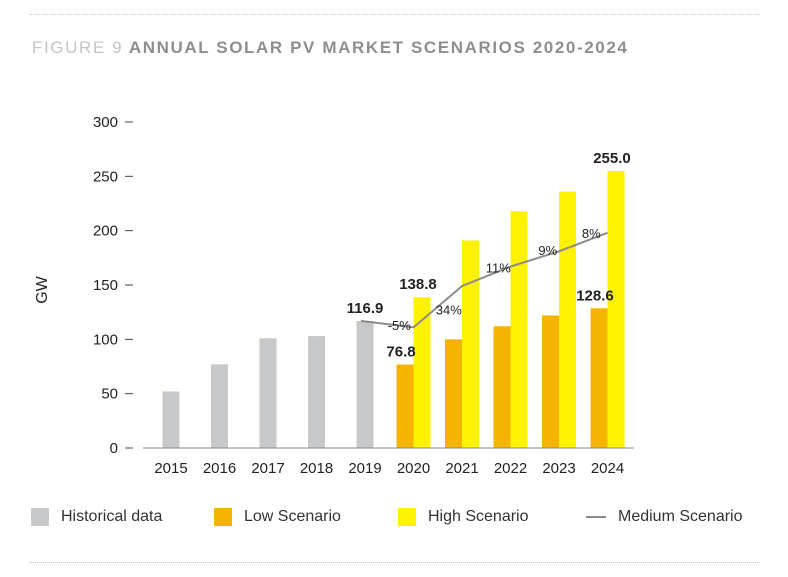 The width and height of the screenshot is (788, 577). Describe the element at coordinates (105, 122) in the screenshot. I see `y-tick-label: 300` at that location.